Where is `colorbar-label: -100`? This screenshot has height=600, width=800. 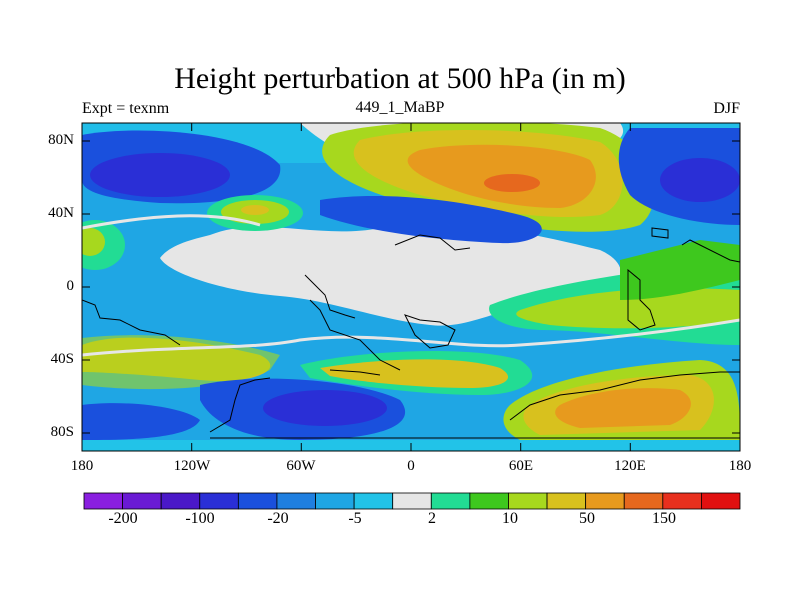 colorbar-label: -100 is located at coordinates (200, 518).